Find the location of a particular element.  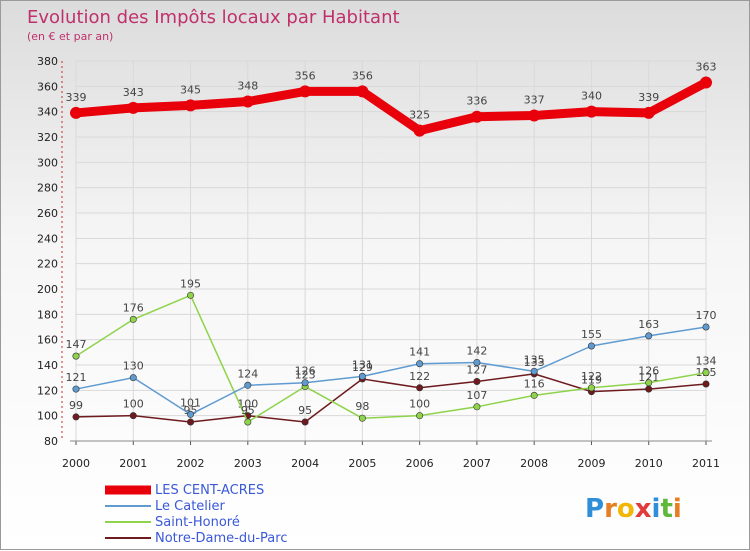

data-label: 107 is located at coordinates (476, 395).